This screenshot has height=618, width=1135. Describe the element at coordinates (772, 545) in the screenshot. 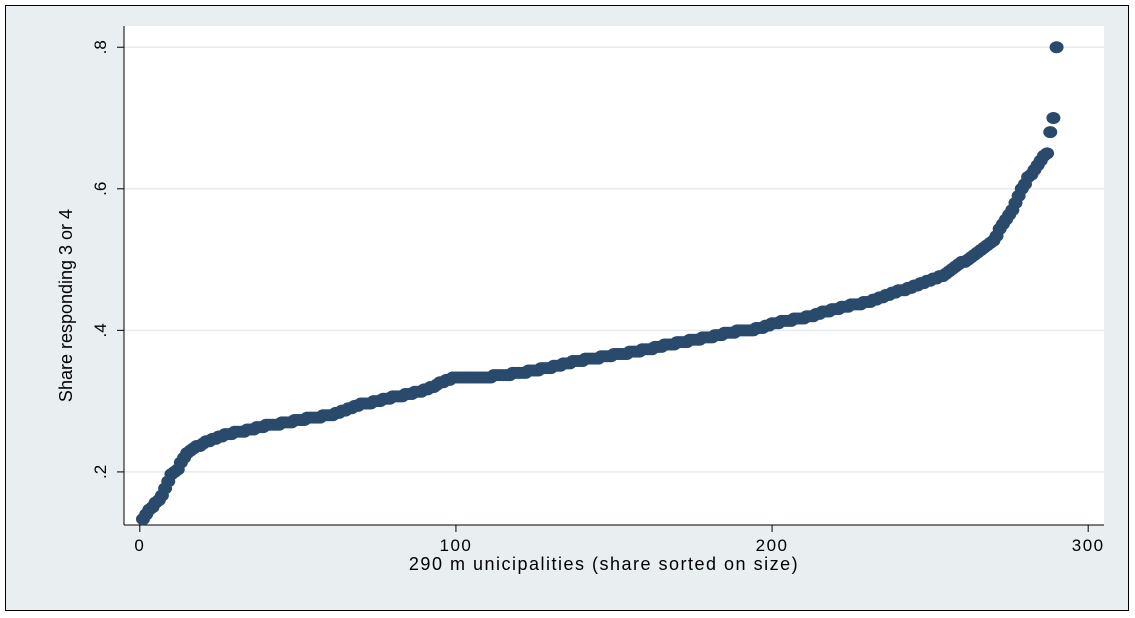

I see `x-tick-label: 200` at that location.